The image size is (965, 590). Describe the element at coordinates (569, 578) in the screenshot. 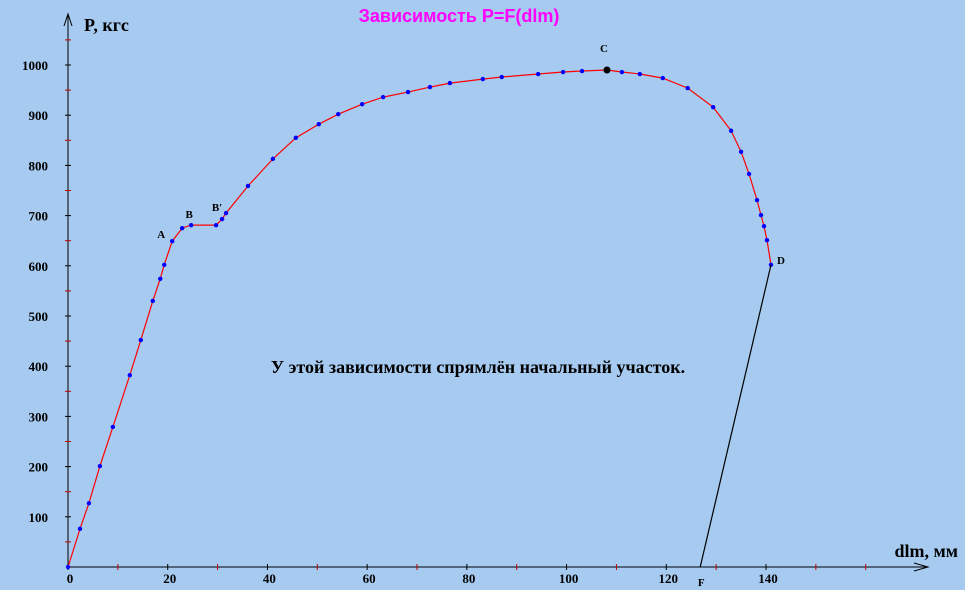

I see `x-tick-label: 100` at that location.